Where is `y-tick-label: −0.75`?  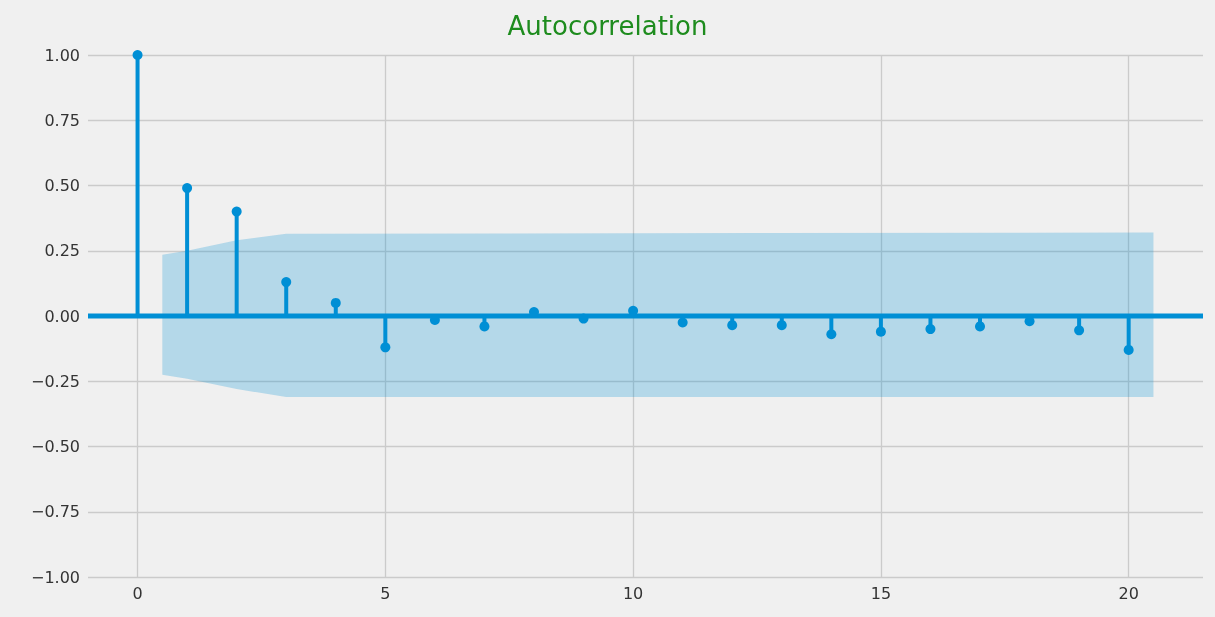 y-tick-label: −0.75 is located at coordinates (55, 512).